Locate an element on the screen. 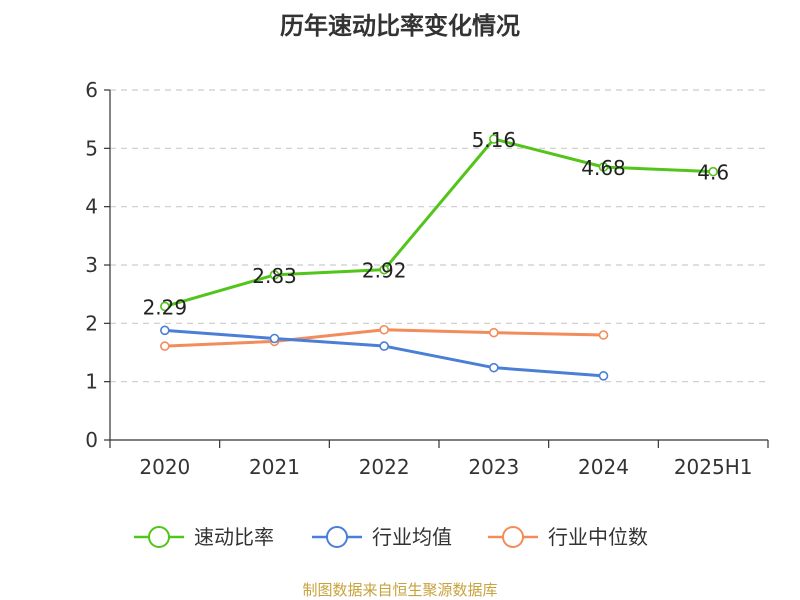 This screenshot has width=800, height=600. data-label: 2.92 is located at coordinates (384, 271).